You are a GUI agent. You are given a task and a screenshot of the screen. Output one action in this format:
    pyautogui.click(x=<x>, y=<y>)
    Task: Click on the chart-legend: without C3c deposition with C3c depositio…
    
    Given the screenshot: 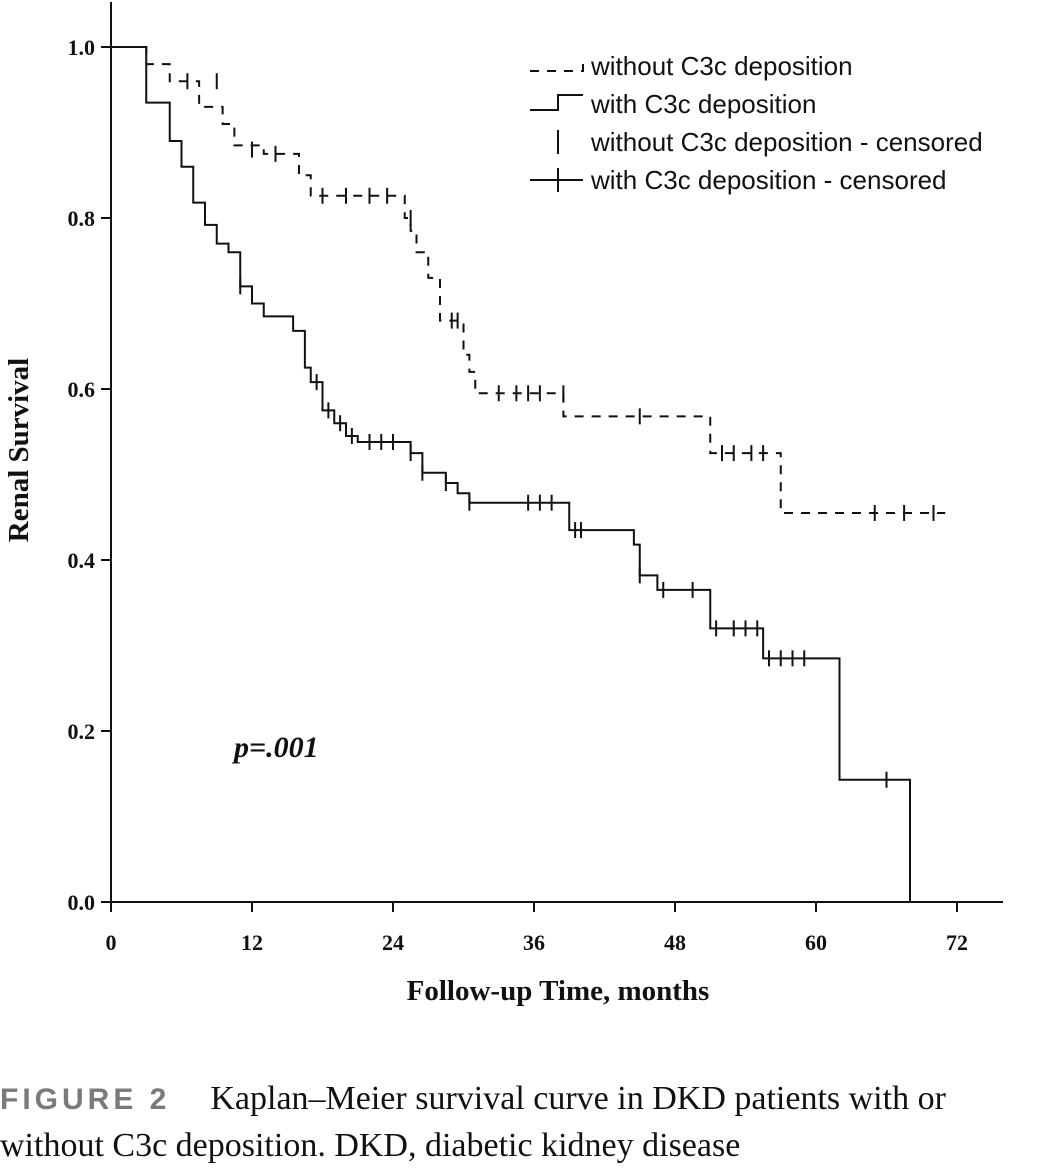 What is the action you would take?
    pyautogui.click(x=756, y=123)
    